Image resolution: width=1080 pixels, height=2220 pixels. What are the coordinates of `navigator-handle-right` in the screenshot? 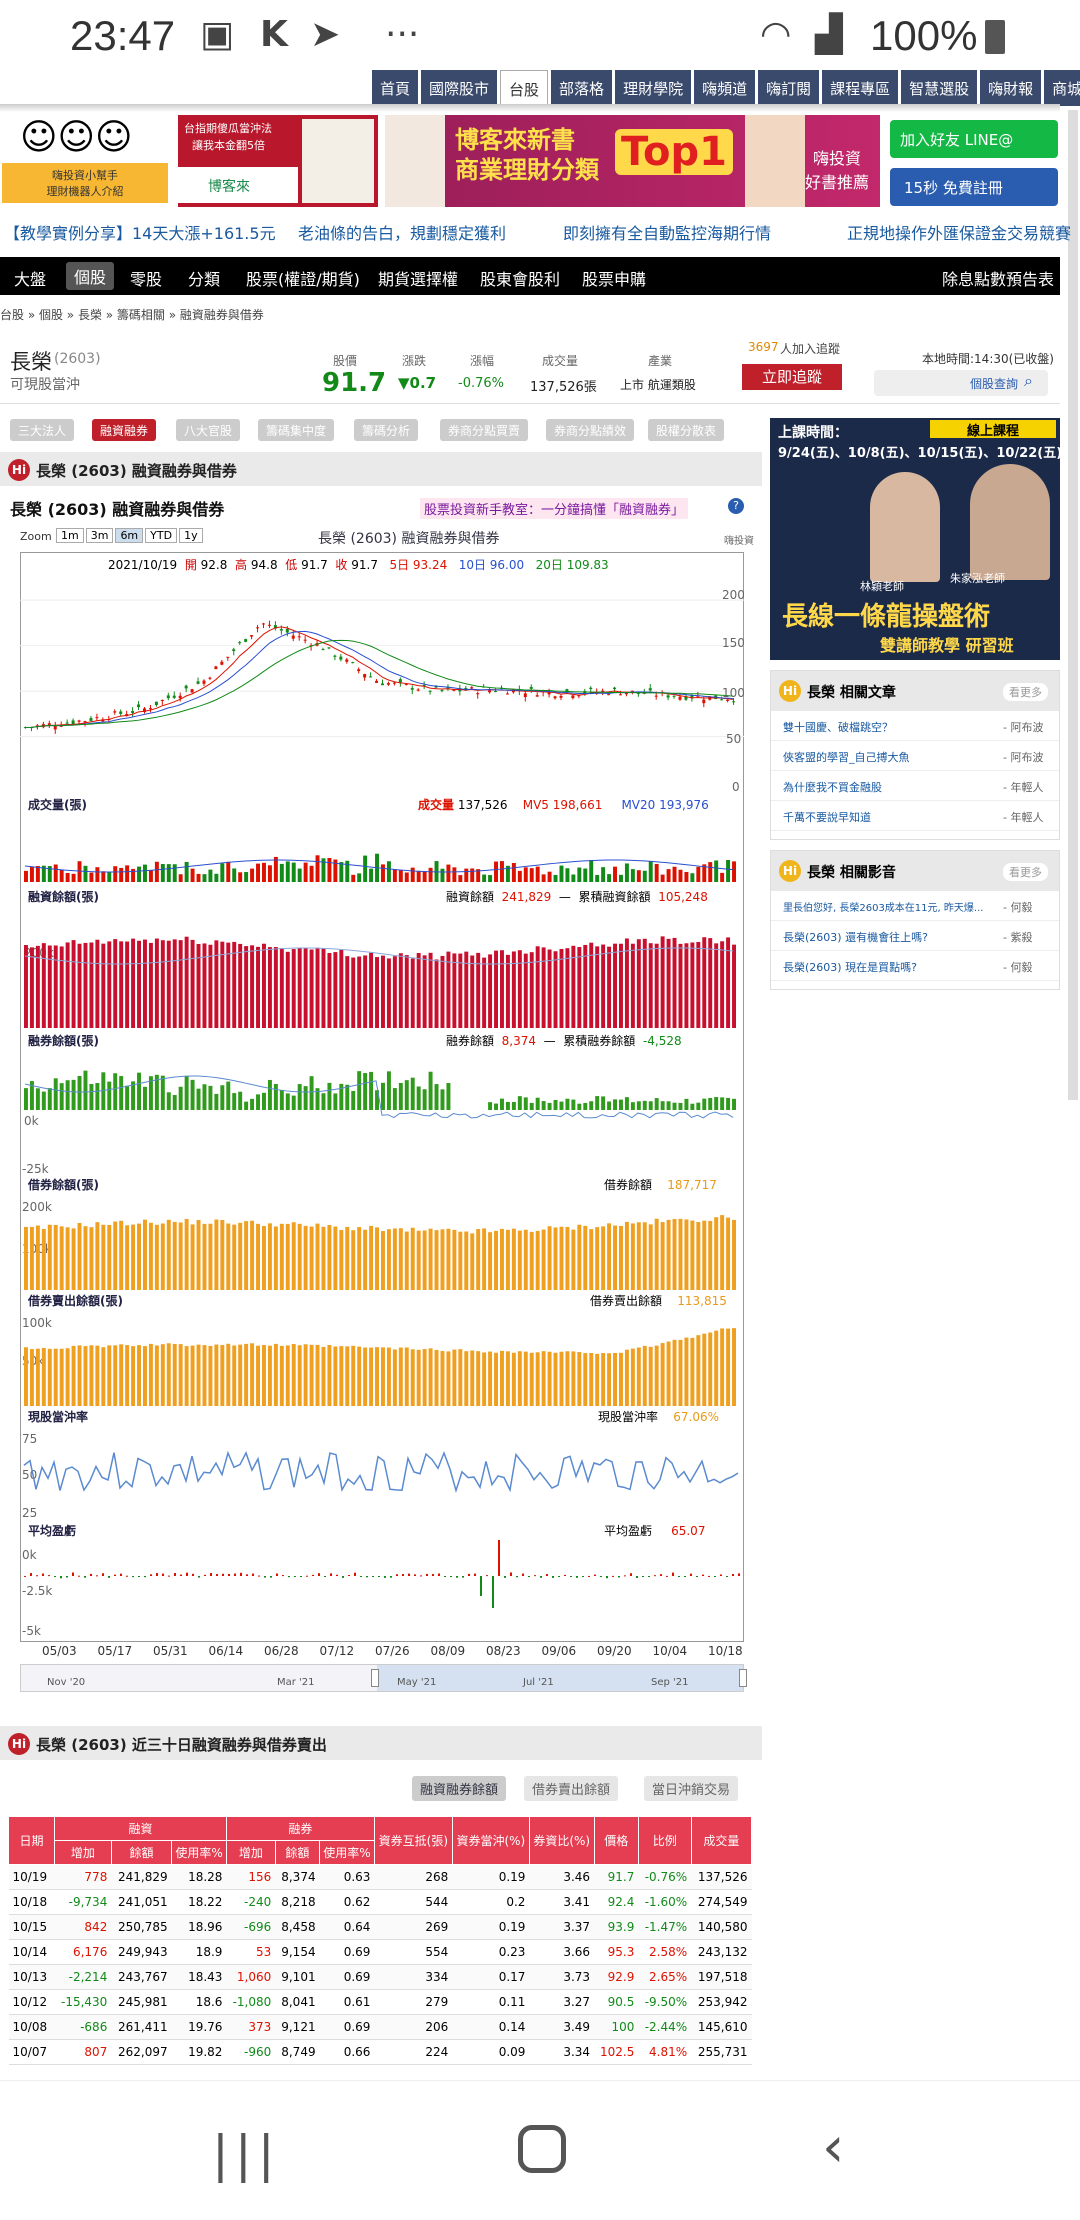 It's located at (743, 1678).